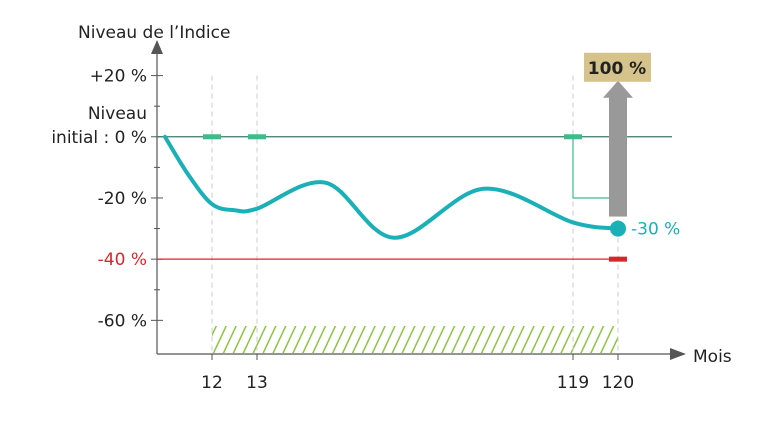 This screenshot has height=432, width=779. What do you see at coordinates (573, 383) in the screenshot?
I see `x-tick-label: 119` at bounding box center [573, 383].